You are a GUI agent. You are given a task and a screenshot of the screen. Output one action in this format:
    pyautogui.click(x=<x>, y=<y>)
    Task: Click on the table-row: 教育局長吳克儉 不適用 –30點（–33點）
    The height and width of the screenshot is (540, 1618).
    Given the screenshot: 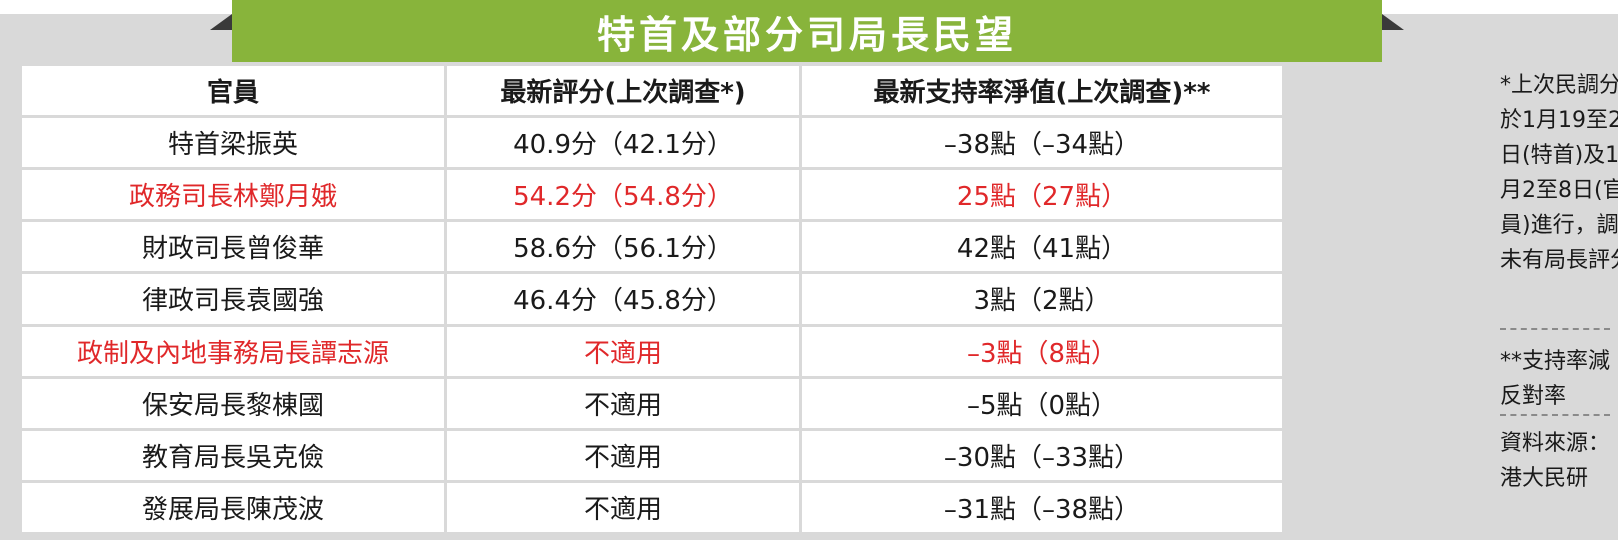 What is the action you would take?
    pyautogui.click(x=770, y=455)
    